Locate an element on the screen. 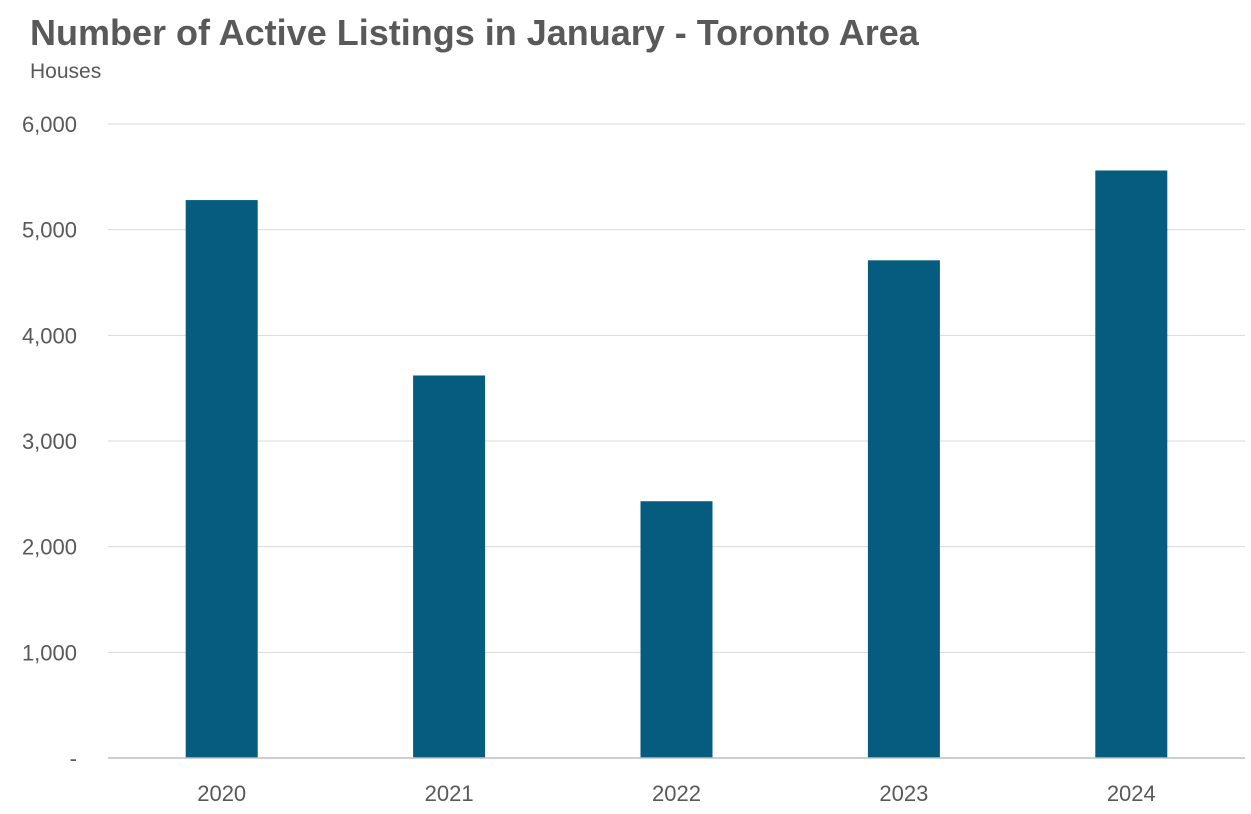 Image resolution: width=1251 pixels, height=814 pixels. y-tick-label: 6,000 is located at coordinates (49, 124).